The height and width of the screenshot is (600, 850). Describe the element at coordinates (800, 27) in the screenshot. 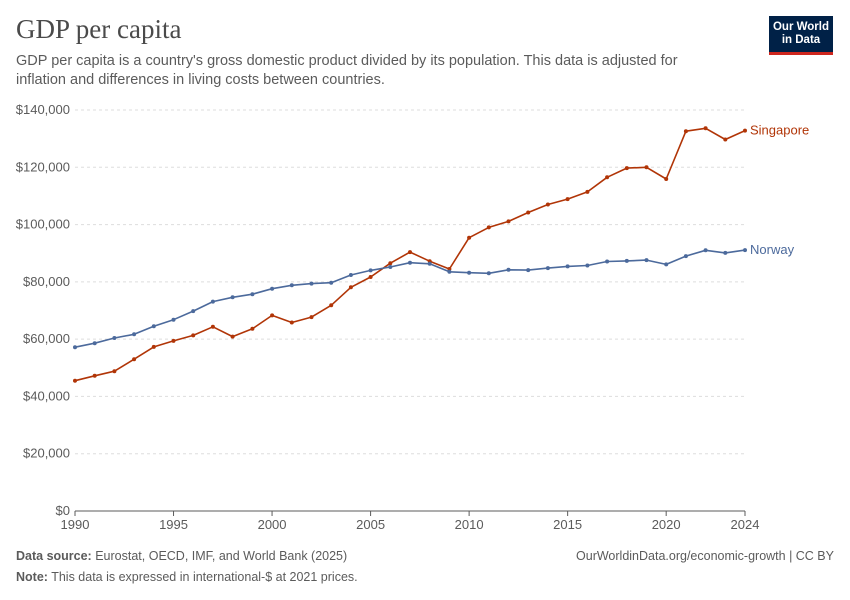

I see `logo-line-1: Our World` at that location.